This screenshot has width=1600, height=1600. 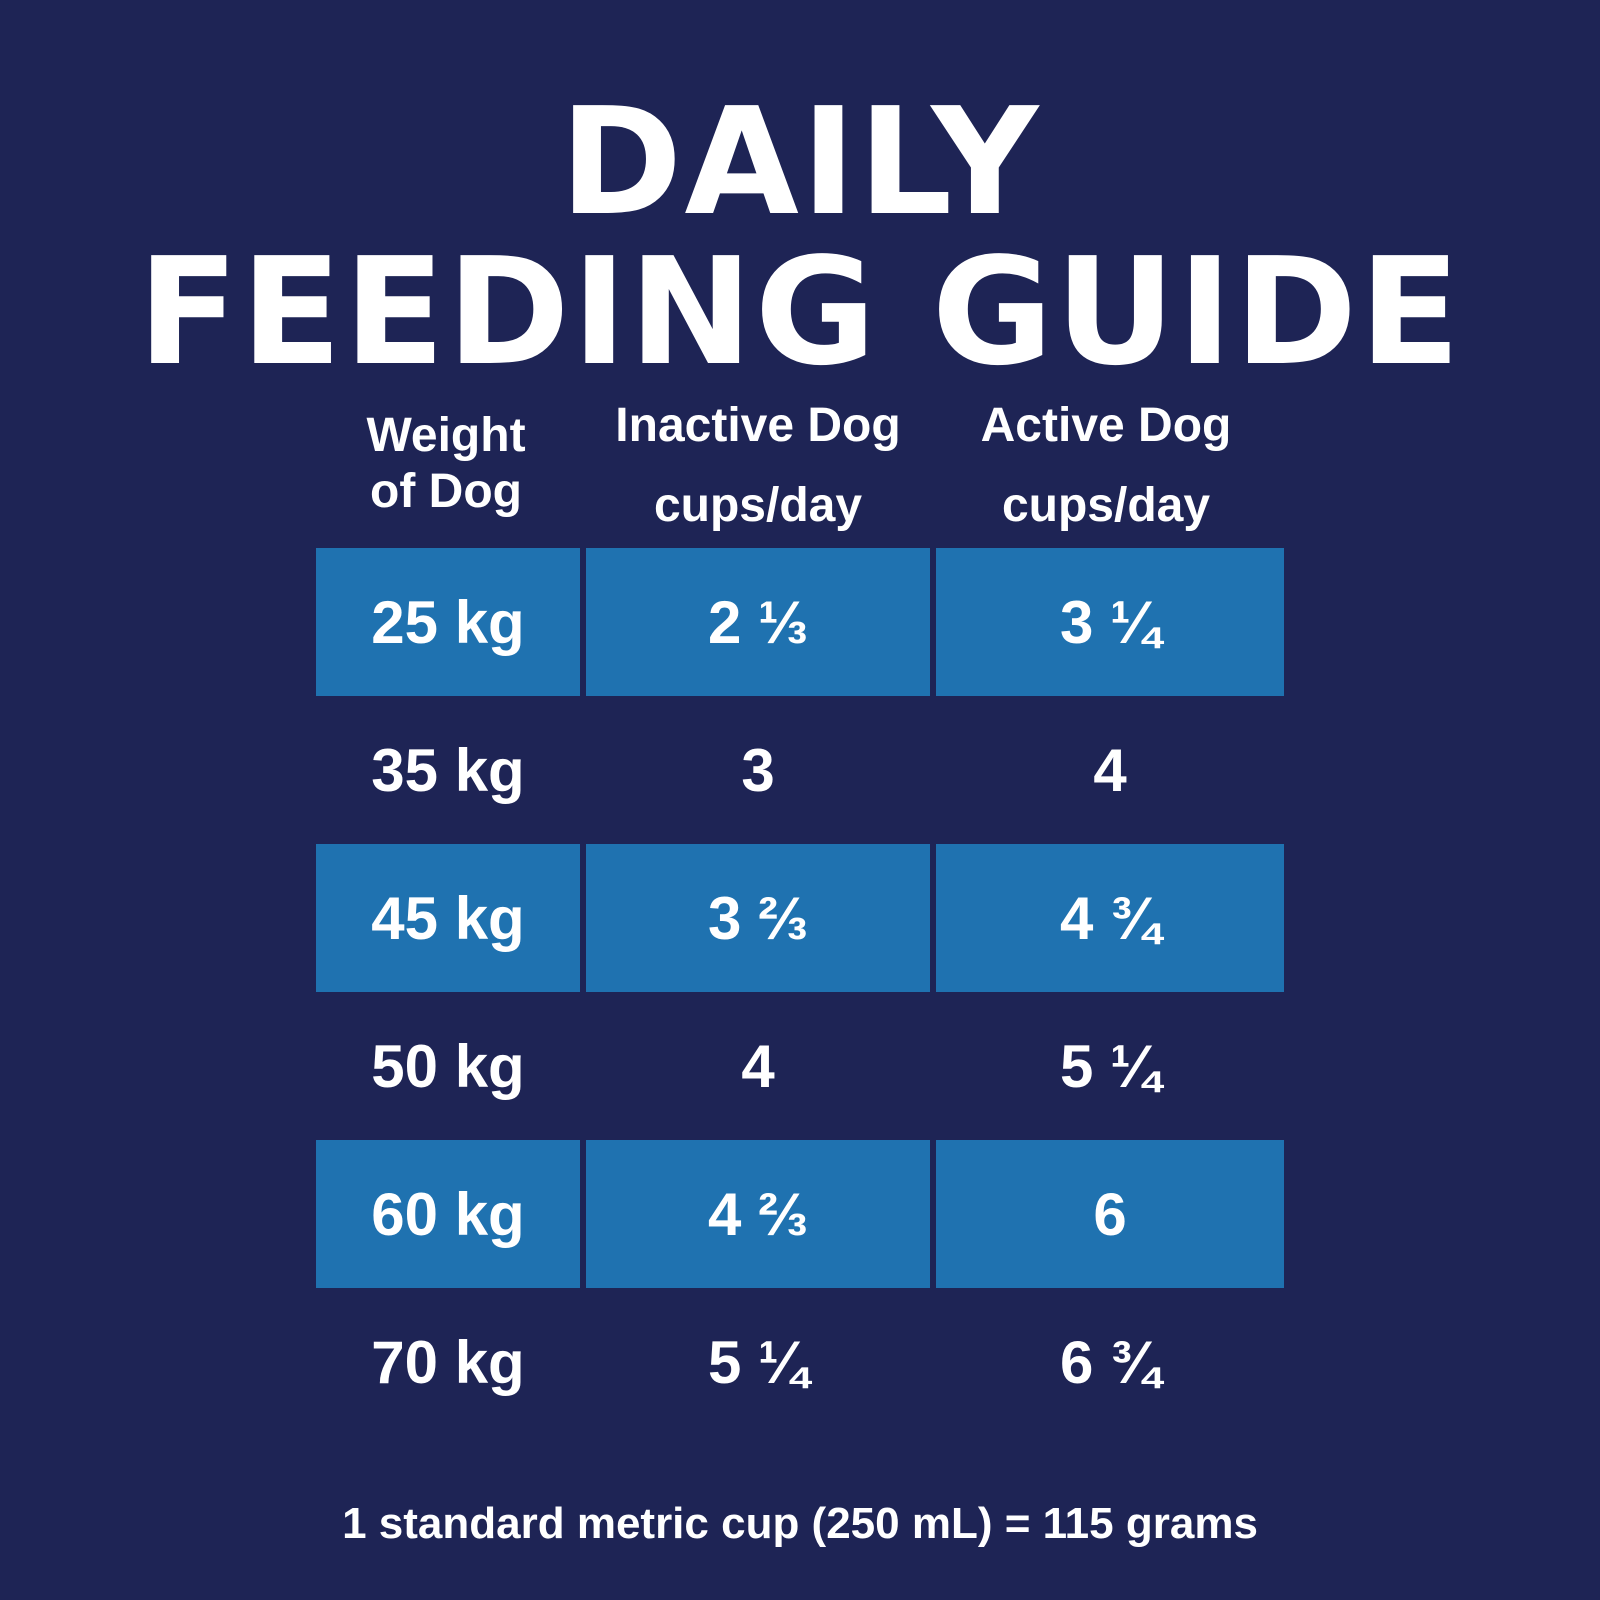 What do you see at coordinates (1110, 1066) in the screenshot?
I see `active-cell: 5 ¼` at bounding box center [1110, 1066].